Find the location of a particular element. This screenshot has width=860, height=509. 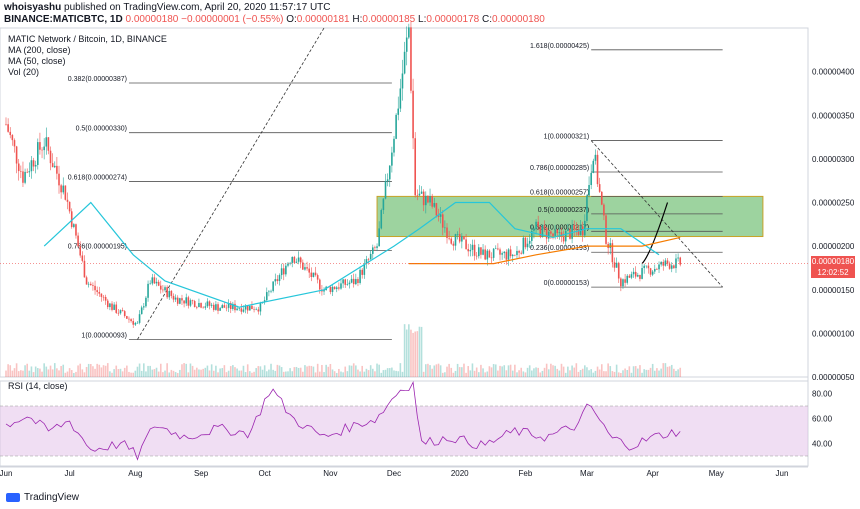

fib-left-label: 0.786(0.00000195) is located at coordinates (97, 246).